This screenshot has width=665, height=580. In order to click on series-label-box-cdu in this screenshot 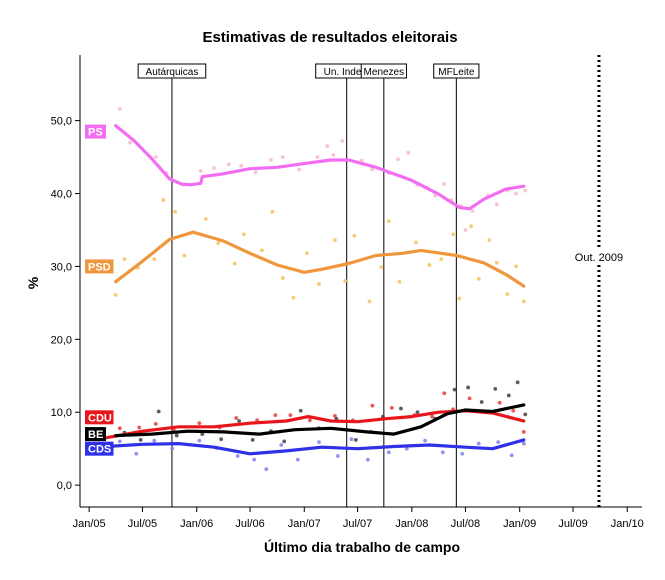, I will do `click(99, 417)`.